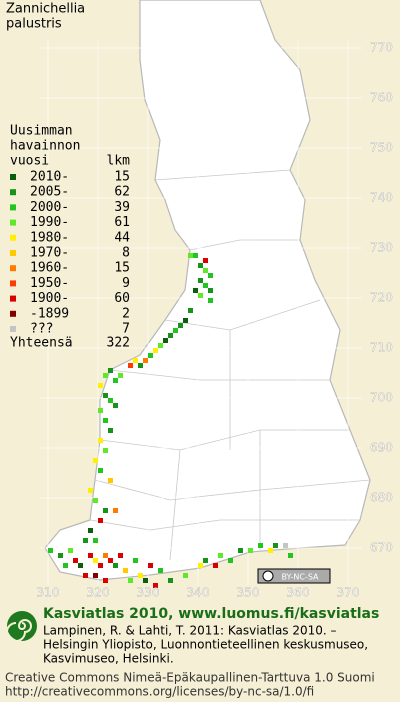 Image resolution: width=400 pixels, height=702 pixels. What do you see at coordinates (300, 577) in the screenshot?
I see `license-badge-text: BY-NC-SA` at bounding box center [300, 577].